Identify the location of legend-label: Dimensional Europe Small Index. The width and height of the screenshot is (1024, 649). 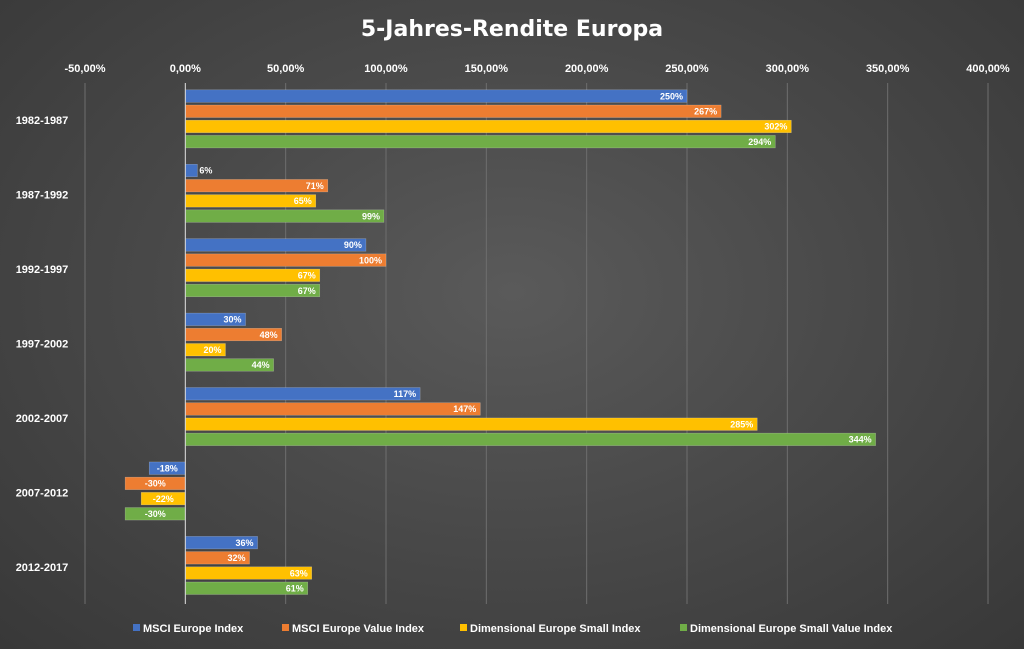
(555, 629).